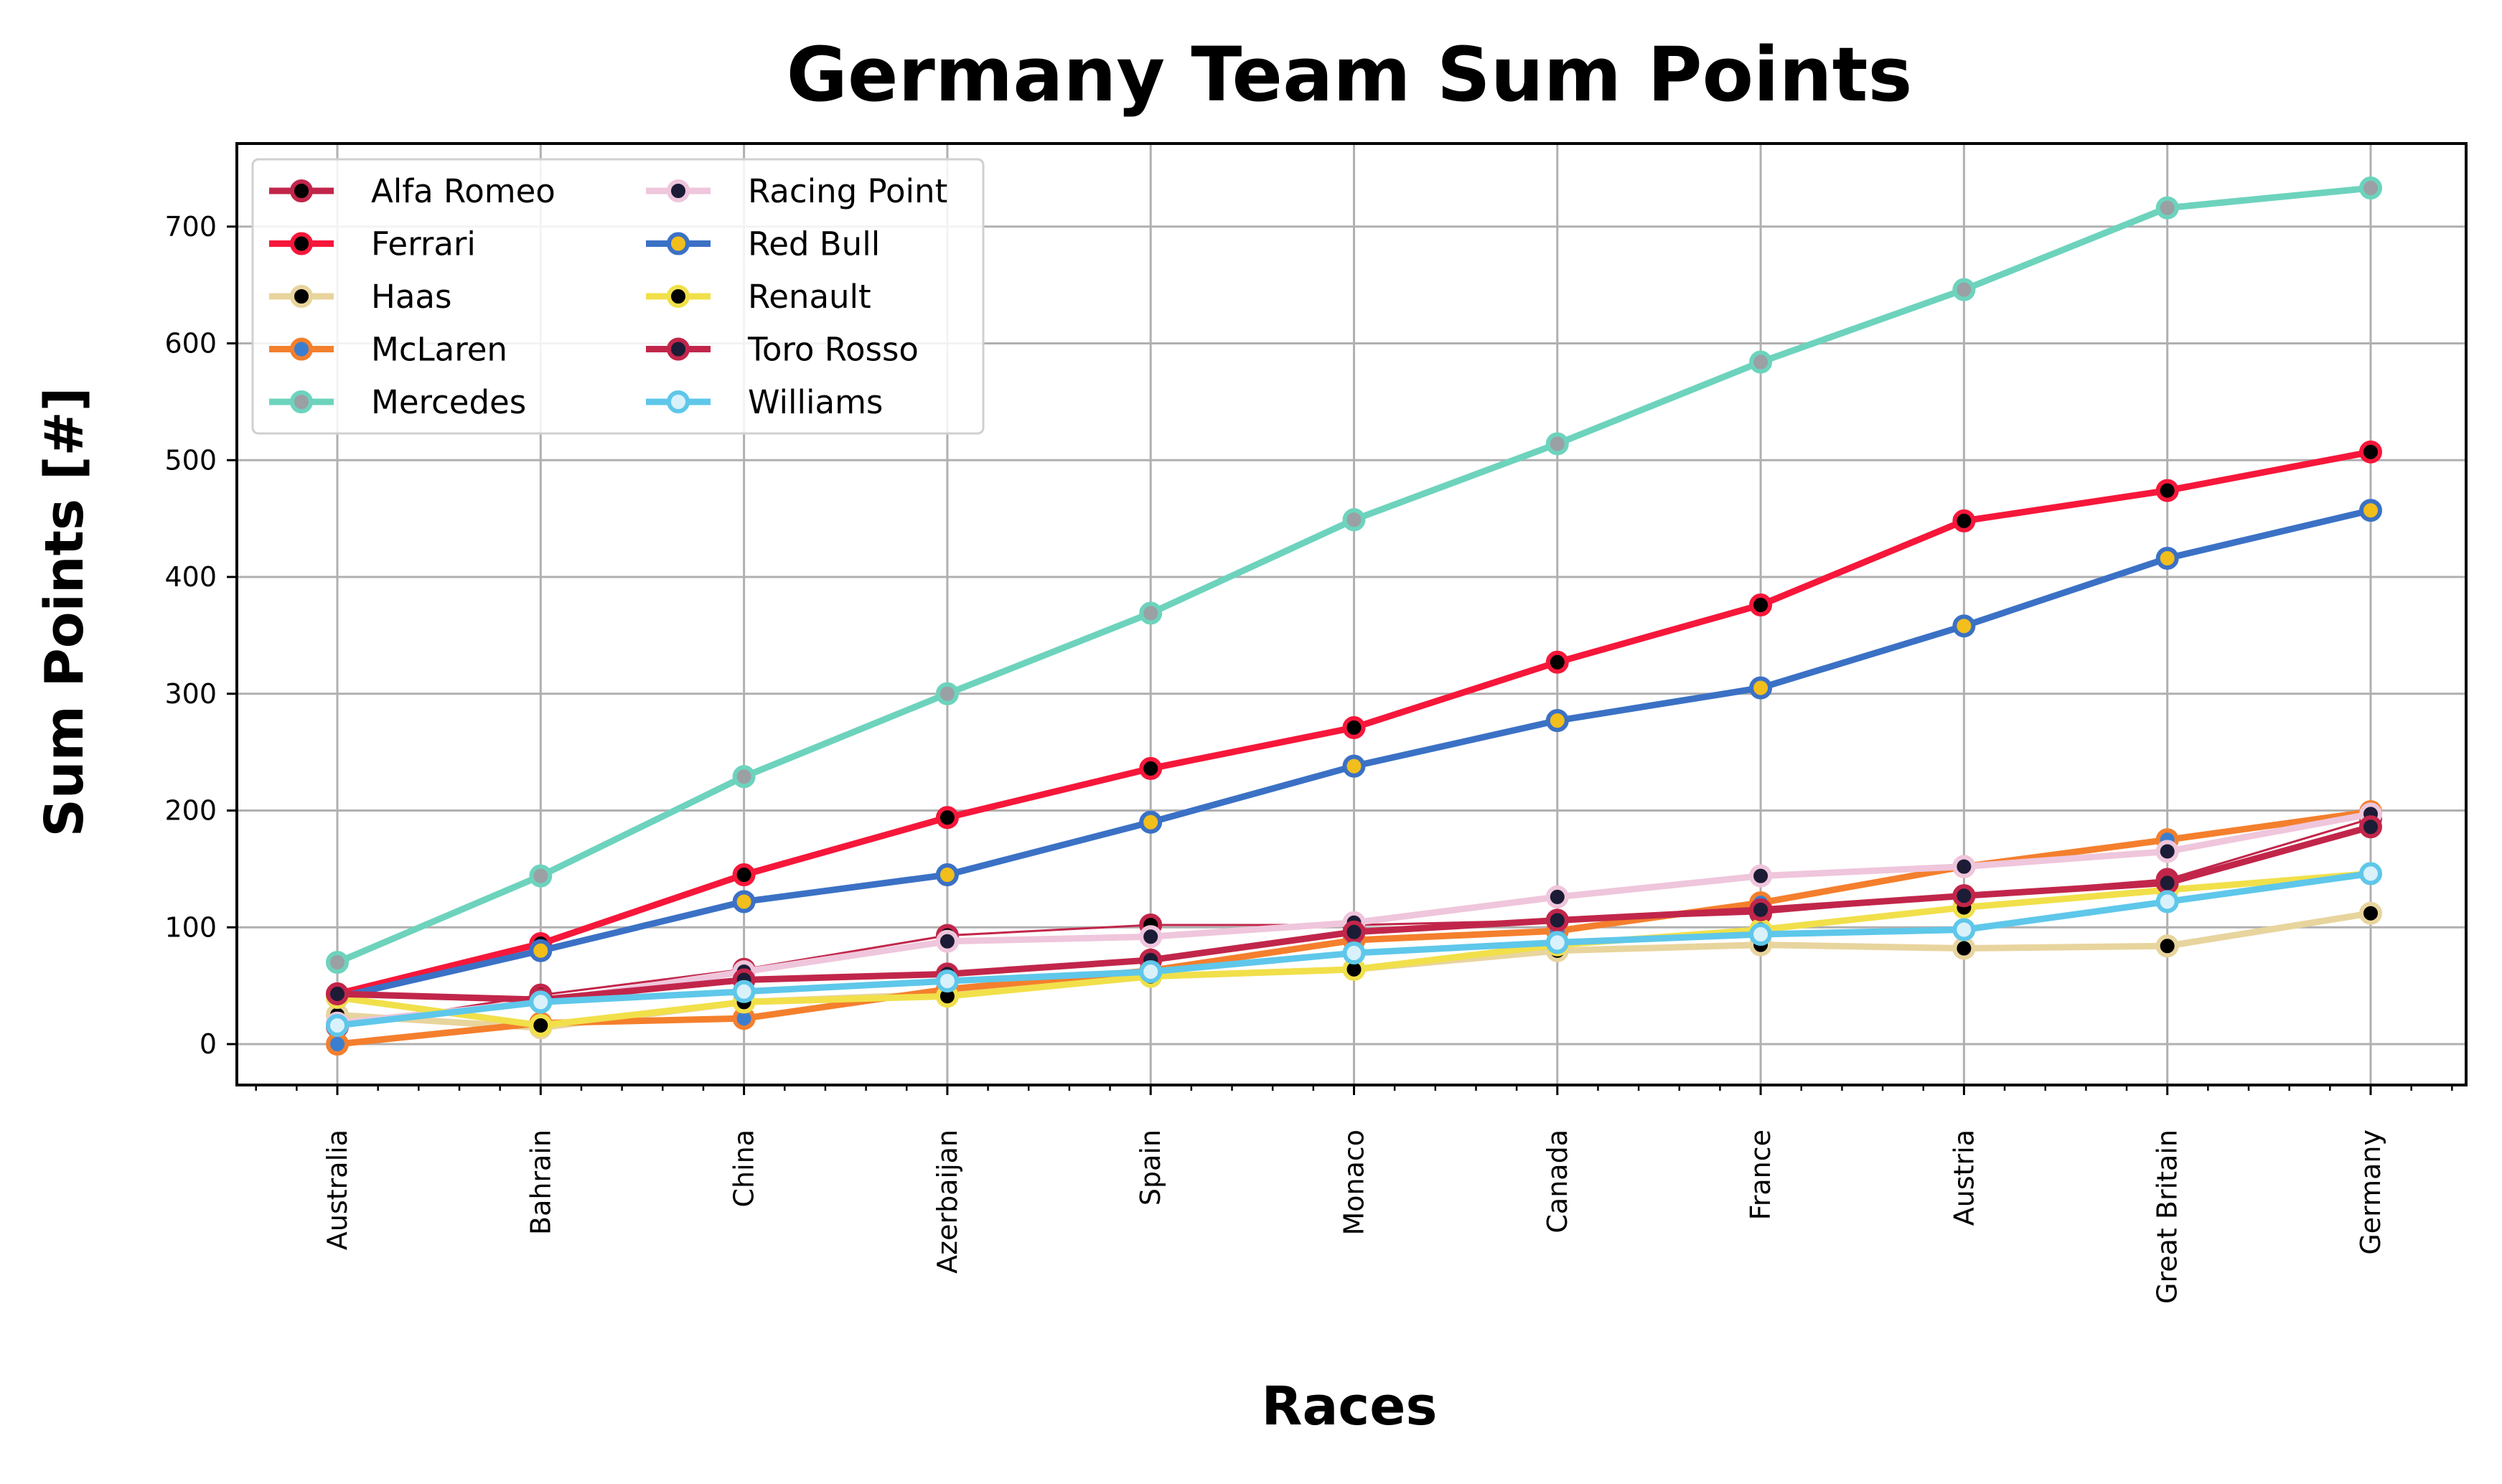 The width and height of the screenshot is (2502, 1484). Describe the element at coordinates (388, 350) in the screenshot. I see `legend-item-mclaren: McLaren` at that location.